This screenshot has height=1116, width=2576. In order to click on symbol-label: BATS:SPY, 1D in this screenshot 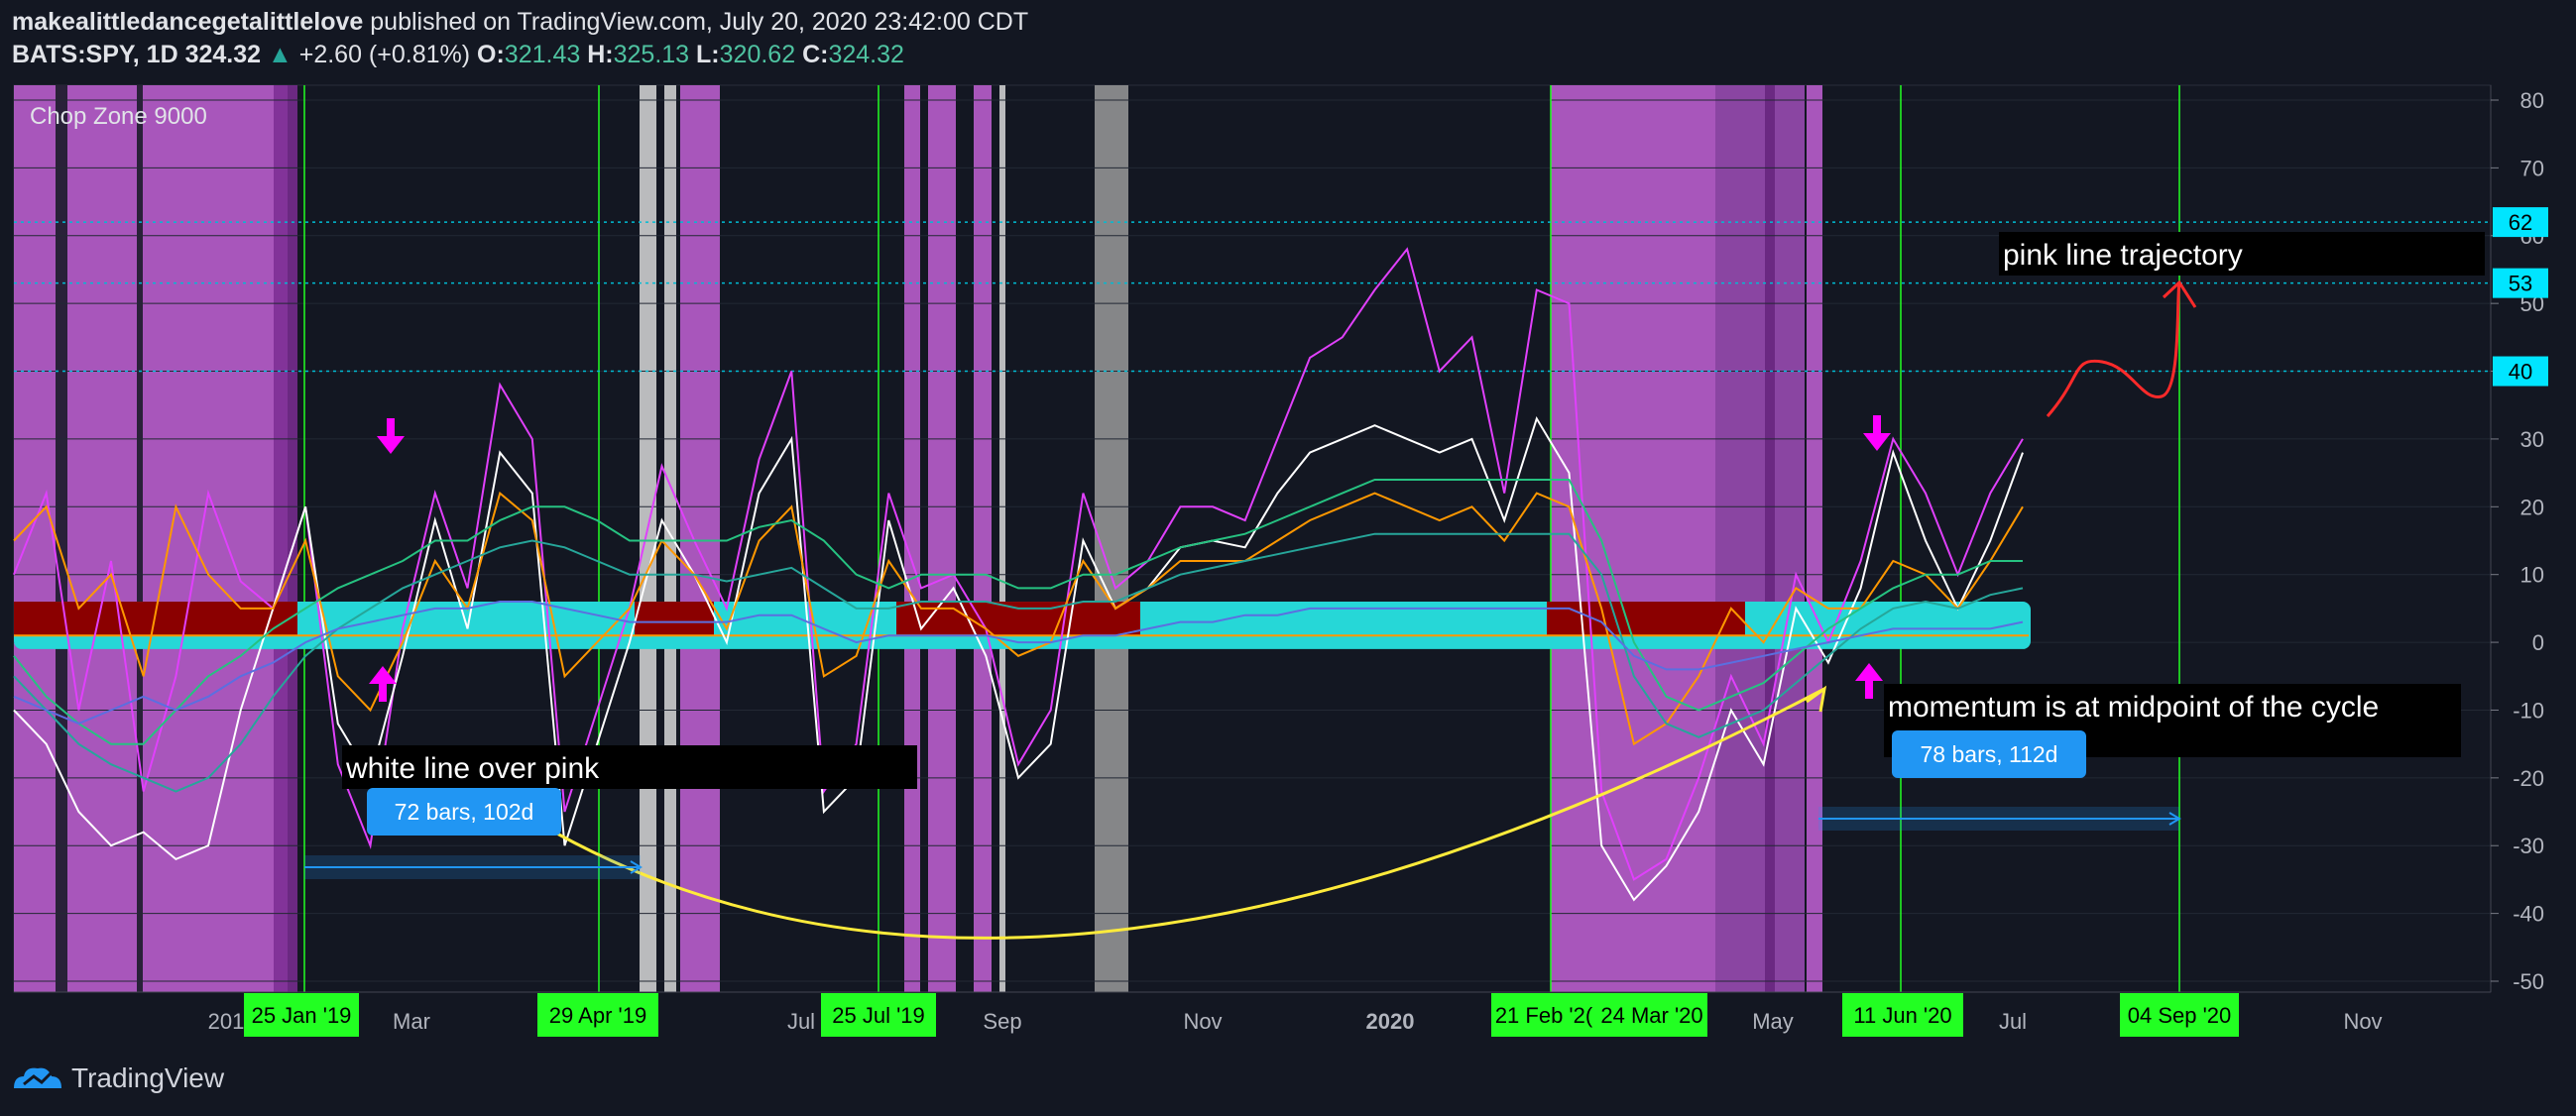, I will do `click(95, 54)`.